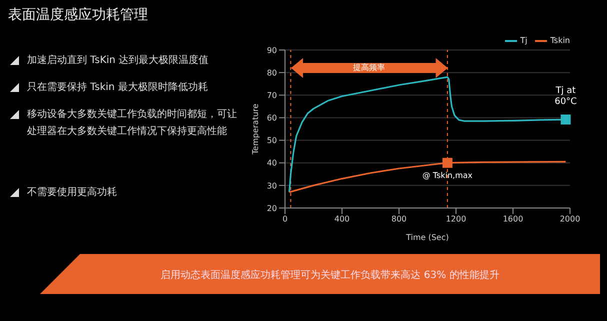 This screenshot has width=607, height=321. What do you see at coordinates (513, 219) in the screenshot?
I see `x-tick-label: 1600` at bounding box center [513, 219].